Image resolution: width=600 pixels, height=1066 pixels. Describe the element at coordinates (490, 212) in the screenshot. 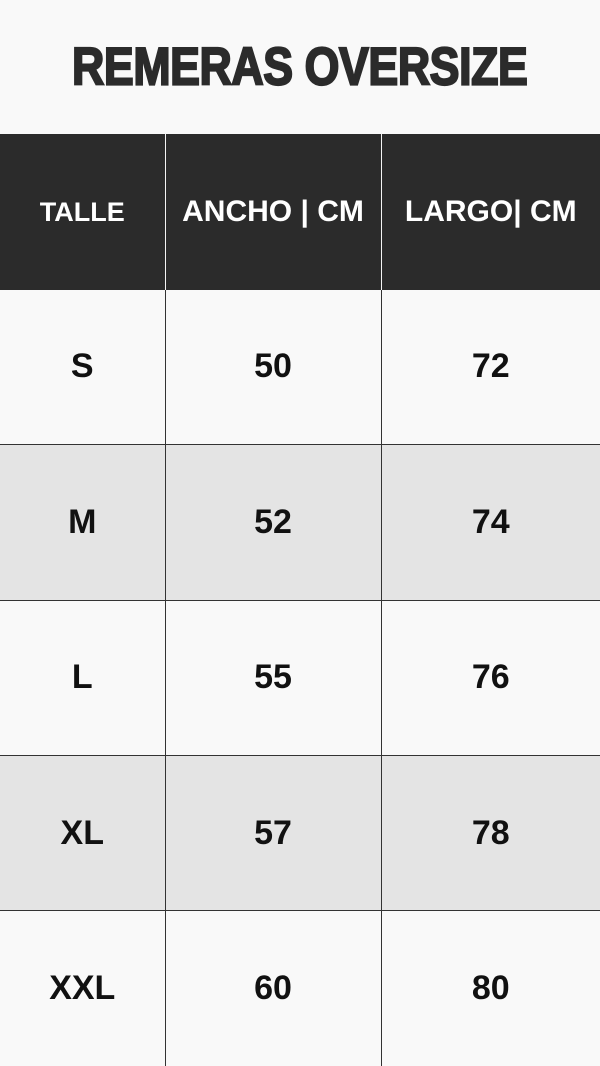

I see `column-header-largo: LARGO| CM` at that location.